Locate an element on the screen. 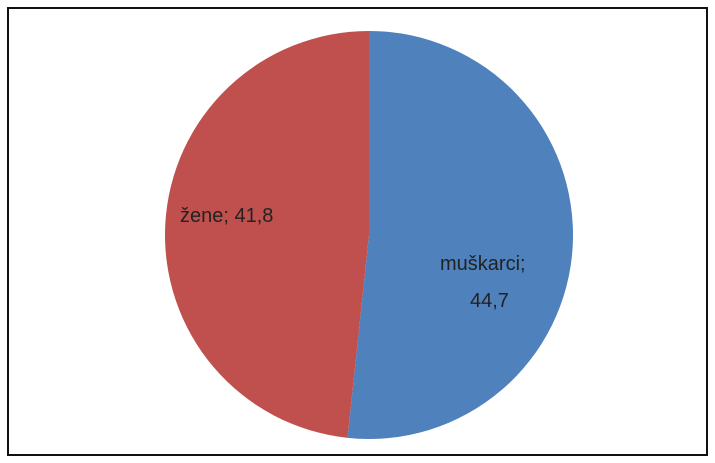  data-label: žene; 41,8 is located at coordinates (226, 216).